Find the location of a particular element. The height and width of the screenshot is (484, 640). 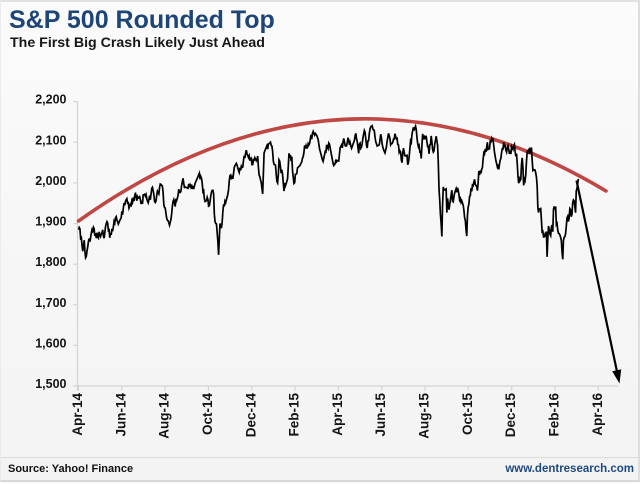

svg-text: 2,100 is located at coordinates (50, 140).